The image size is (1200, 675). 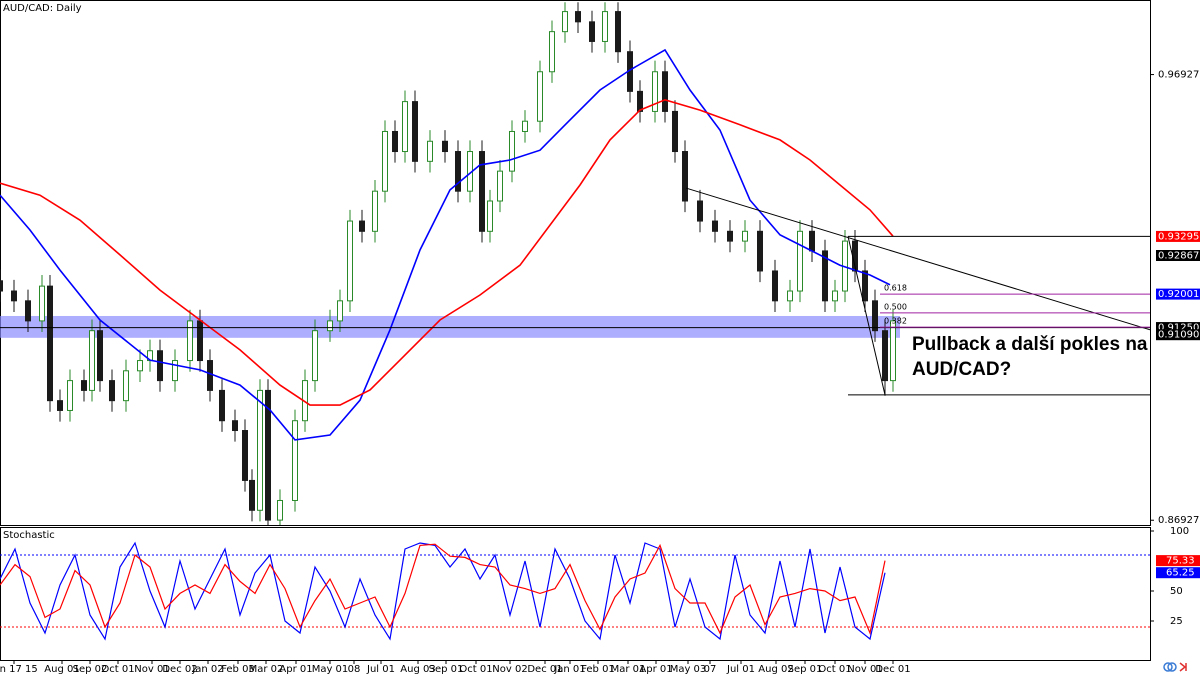 What do you see at coordinates (1178, 236) in the screenshot?
I see `price-label: 0.93295` at bounding box center [1178, 236].